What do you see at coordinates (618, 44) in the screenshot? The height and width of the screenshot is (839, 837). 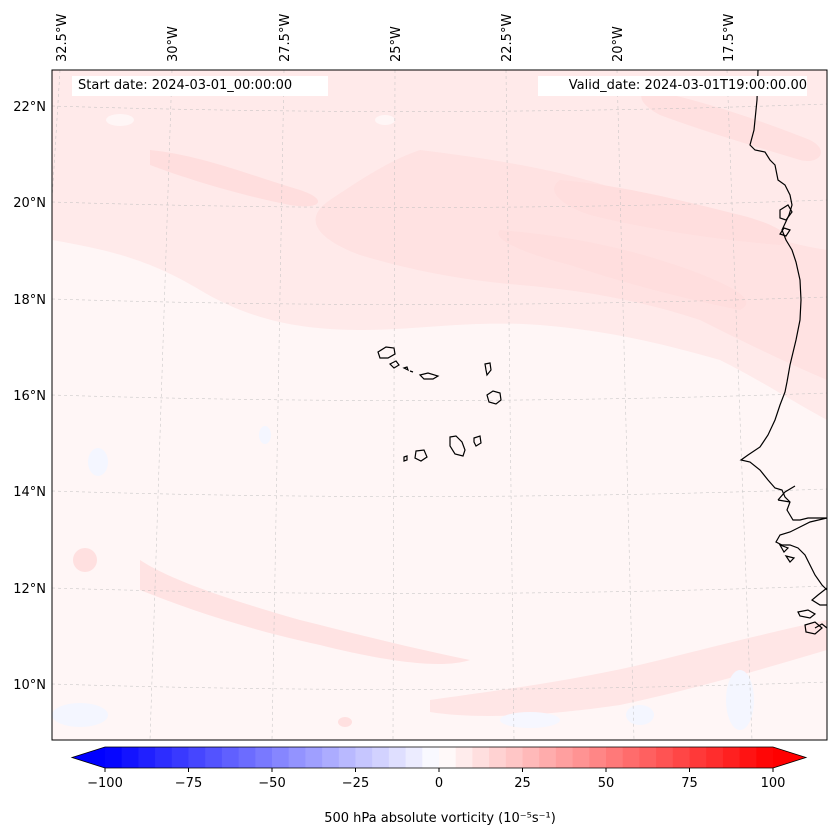 I see `lon-label: 20°W` at bounding box center [618, 44].